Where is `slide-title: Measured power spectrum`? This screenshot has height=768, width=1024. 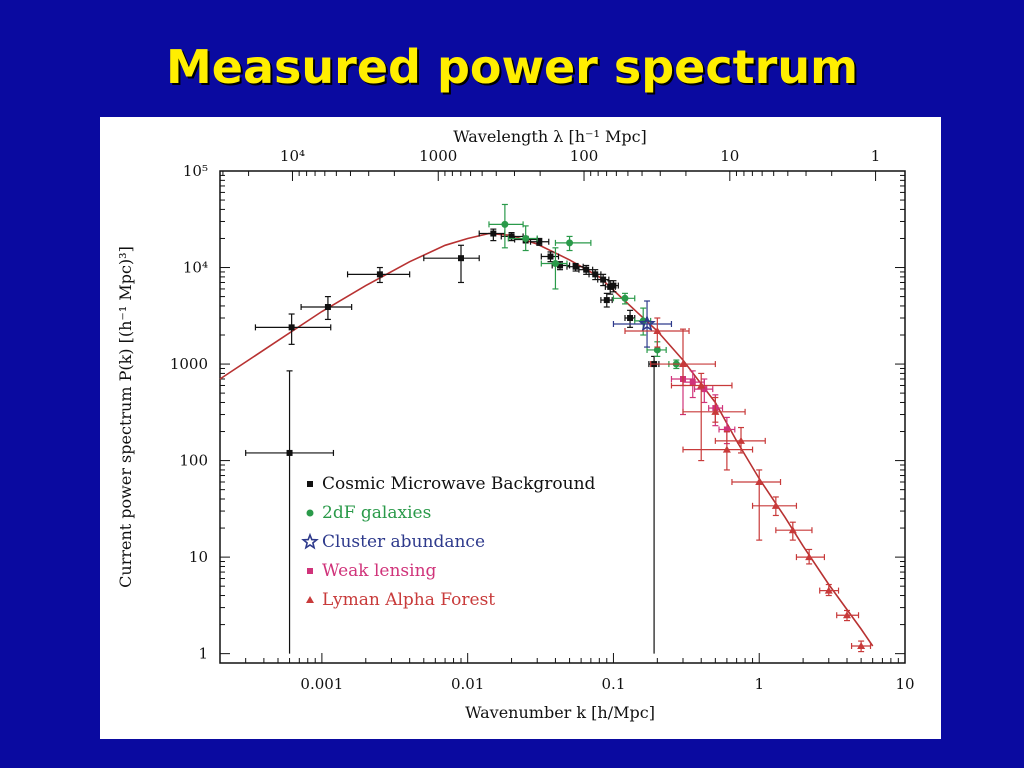 slide-title: Measured power spectrum is located at coordinates (512, 67).